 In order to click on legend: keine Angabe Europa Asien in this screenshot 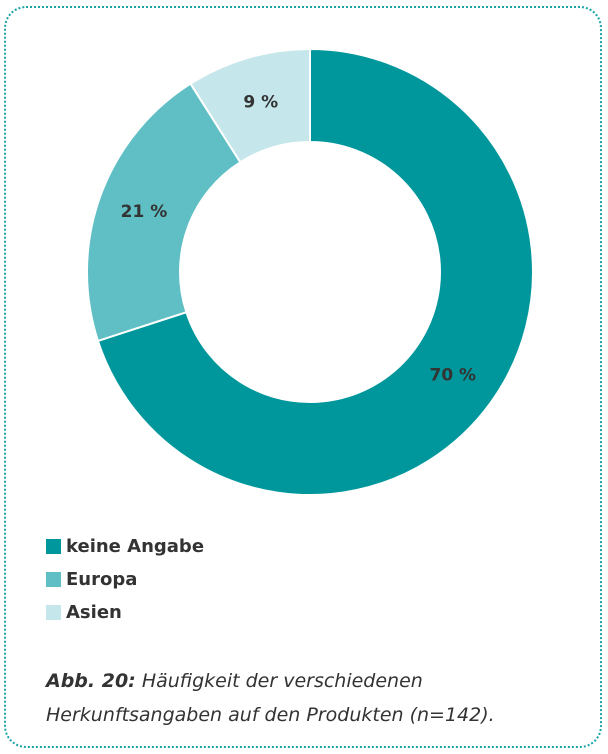, I will do `click(125, 579)`.